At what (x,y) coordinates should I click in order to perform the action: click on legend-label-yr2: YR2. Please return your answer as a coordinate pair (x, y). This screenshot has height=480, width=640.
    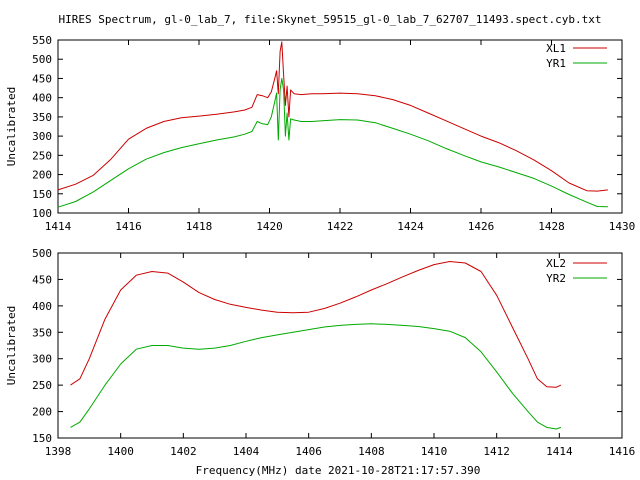
    Looking at the image, I should click on (556, 278).